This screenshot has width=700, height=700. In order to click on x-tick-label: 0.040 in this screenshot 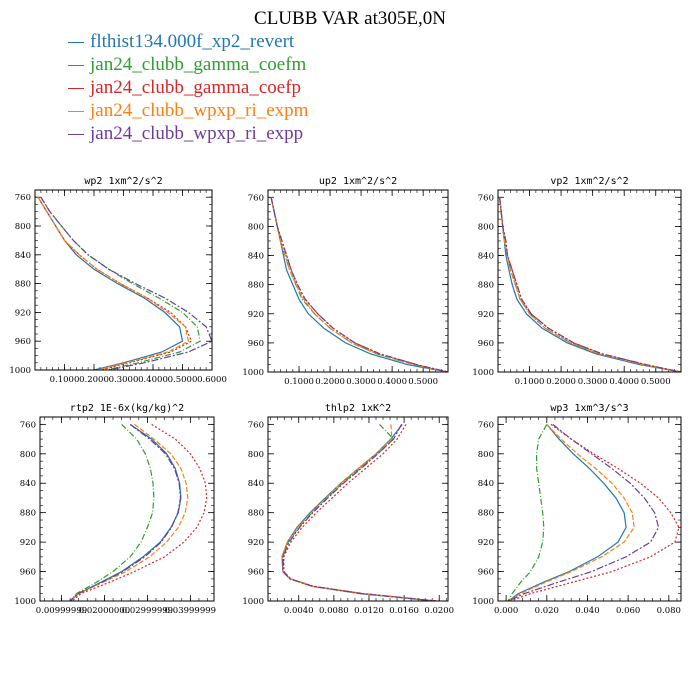, I will do `click(587, 611)`.